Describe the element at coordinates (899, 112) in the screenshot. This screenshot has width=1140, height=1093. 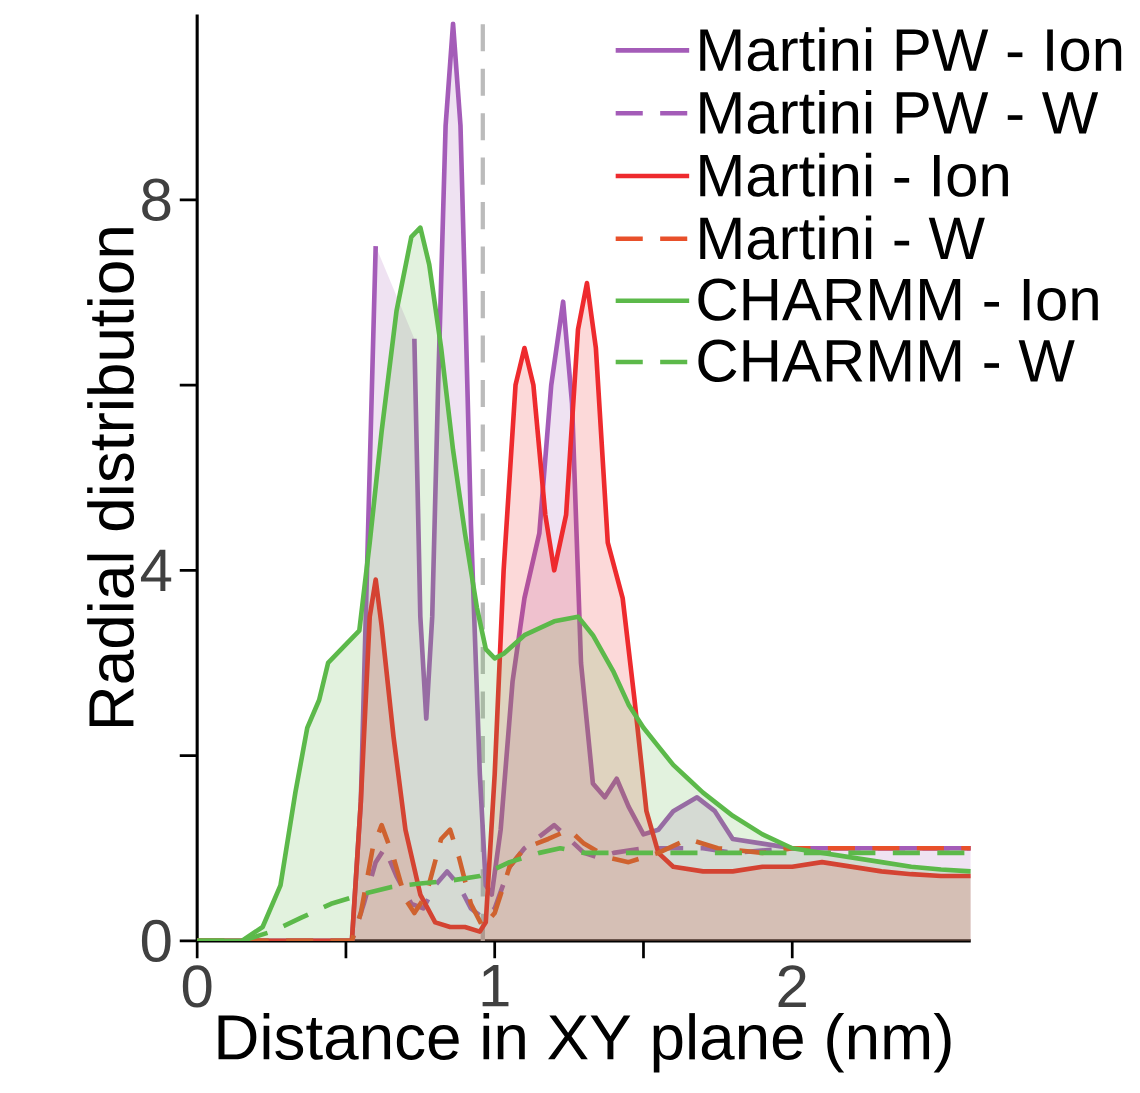
I see `legend-label: Martini PW - W` at that location.